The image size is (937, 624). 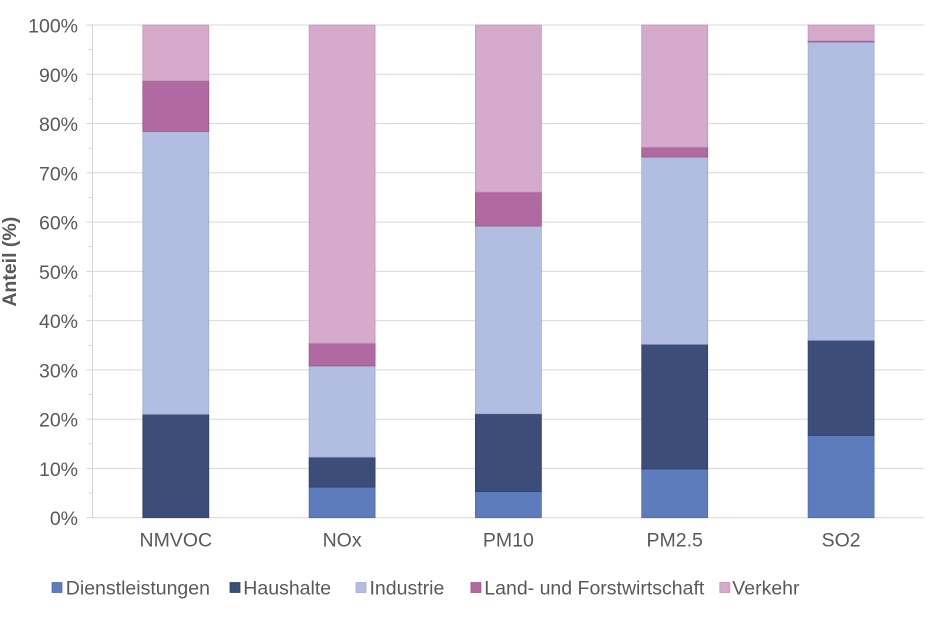 What do you see at coordinates (58, 273) in the screenshot?
I see `svg-text: 50%` at bounding box center [58, 273].